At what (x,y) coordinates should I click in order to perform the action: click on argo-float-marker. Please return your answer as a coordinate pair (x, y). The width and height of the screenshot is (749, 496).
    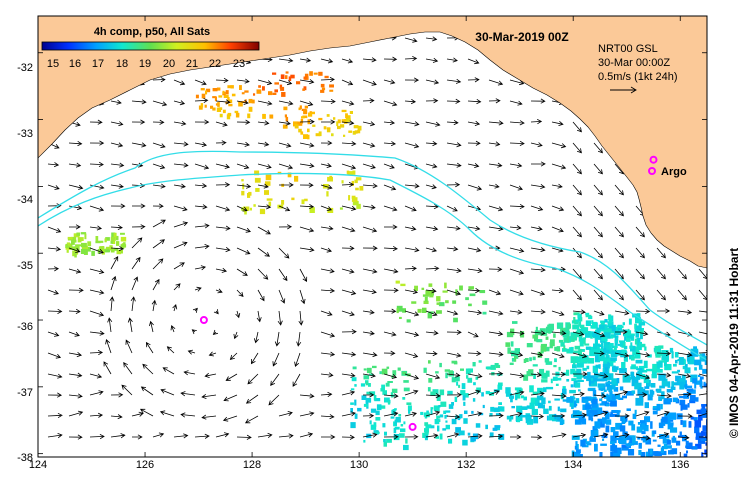
    Looking at the image, I should click on (203, 320).